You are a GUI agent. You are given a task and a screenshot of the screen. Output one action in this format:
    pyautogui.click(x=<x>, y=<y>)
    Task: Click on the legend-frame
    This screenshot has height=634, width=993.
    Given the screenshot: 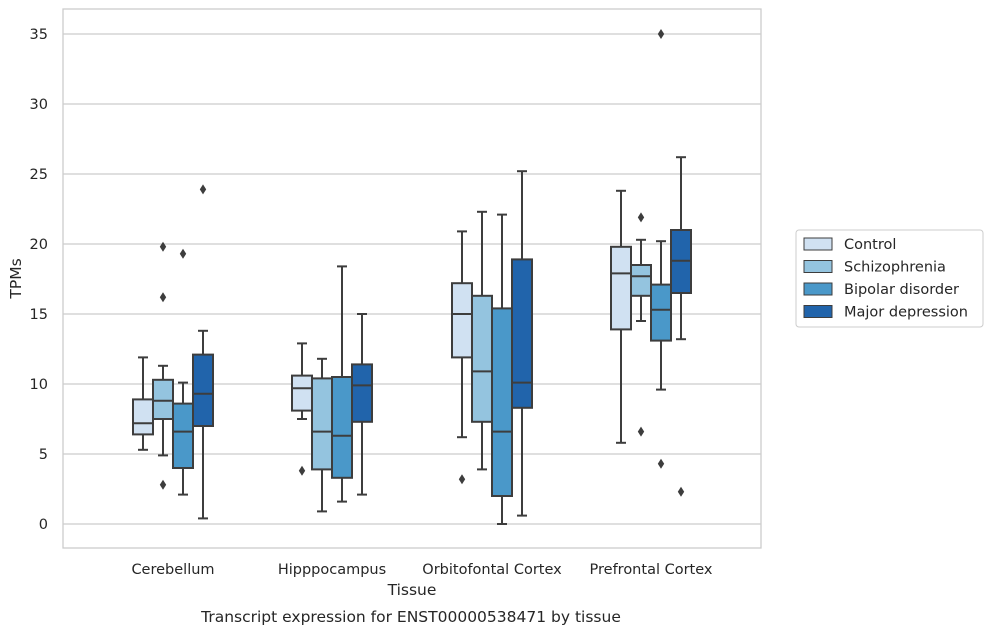 What is the action you would take?
    pyautogui.click(x=889, y=278)
    